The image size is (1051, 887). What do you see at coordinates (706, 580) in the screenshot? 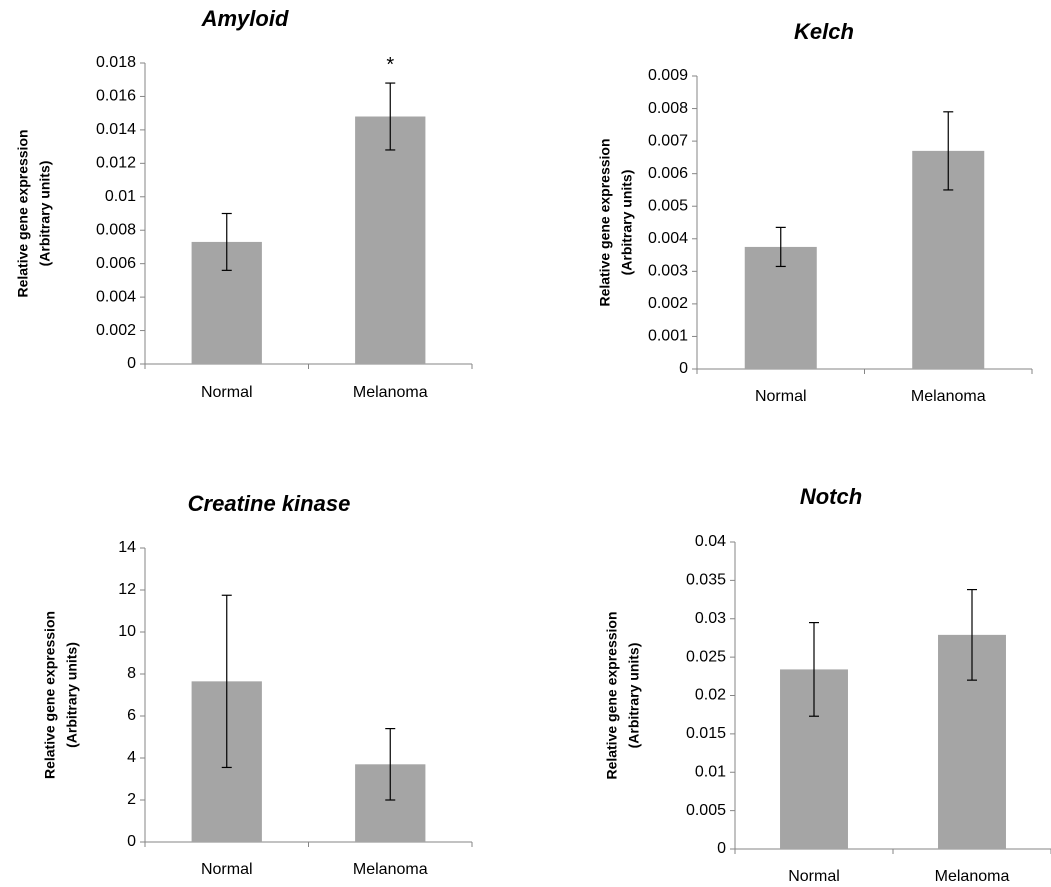
I see `y-tick-label: 0.035` at bounding box center [706, 580].